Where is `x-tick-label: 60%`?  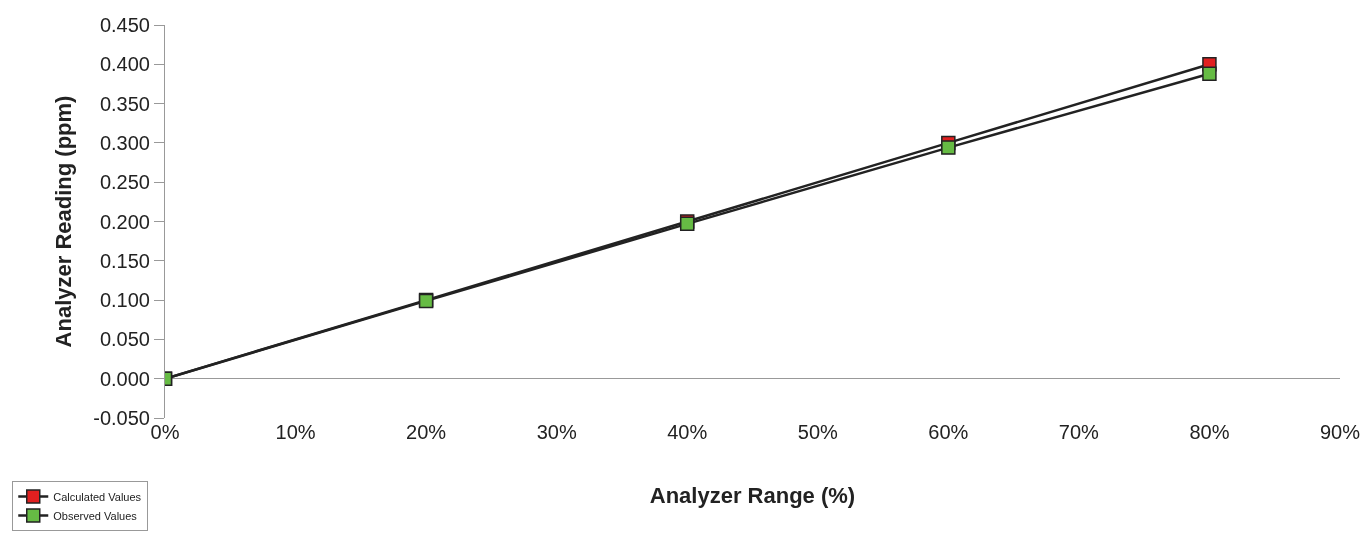 x-tick-label: 60% is located at coordinates (948, 432).